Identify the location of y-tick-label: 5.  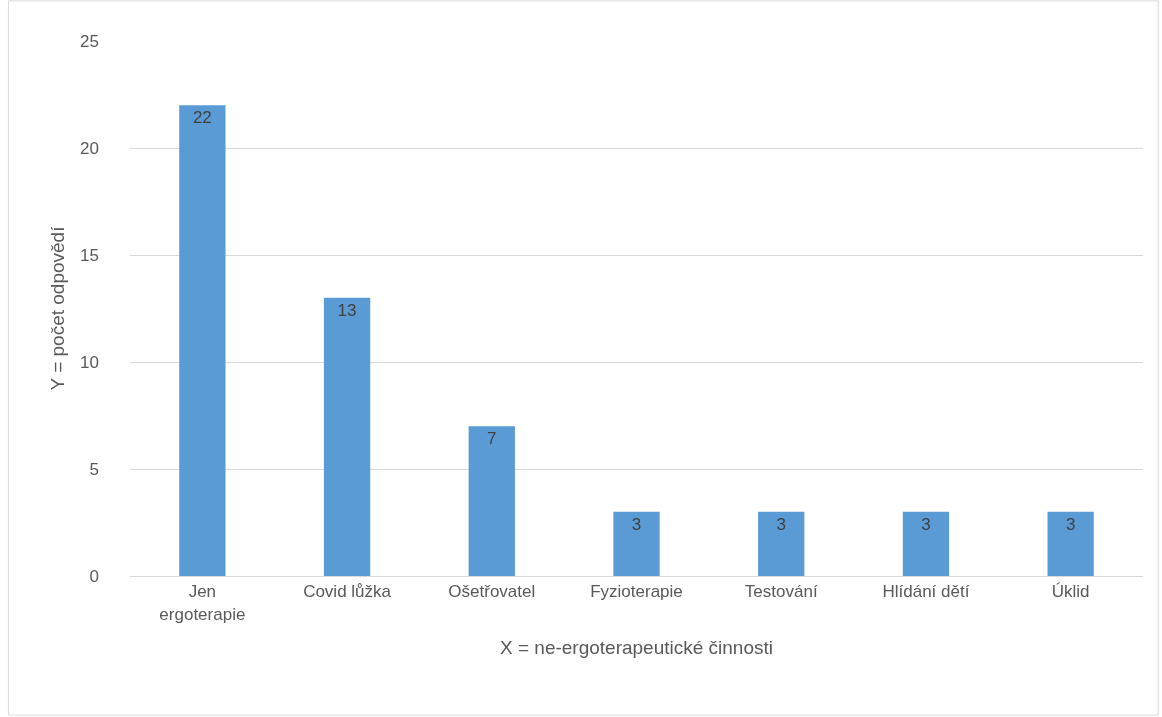
(94, 469).